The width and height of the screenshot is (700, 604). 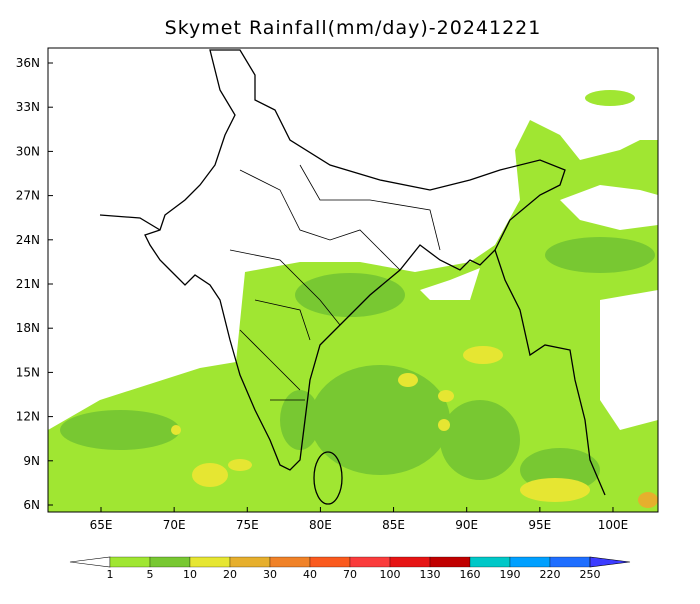 I want to click on colorbar-over, so click(x=610, y=562).